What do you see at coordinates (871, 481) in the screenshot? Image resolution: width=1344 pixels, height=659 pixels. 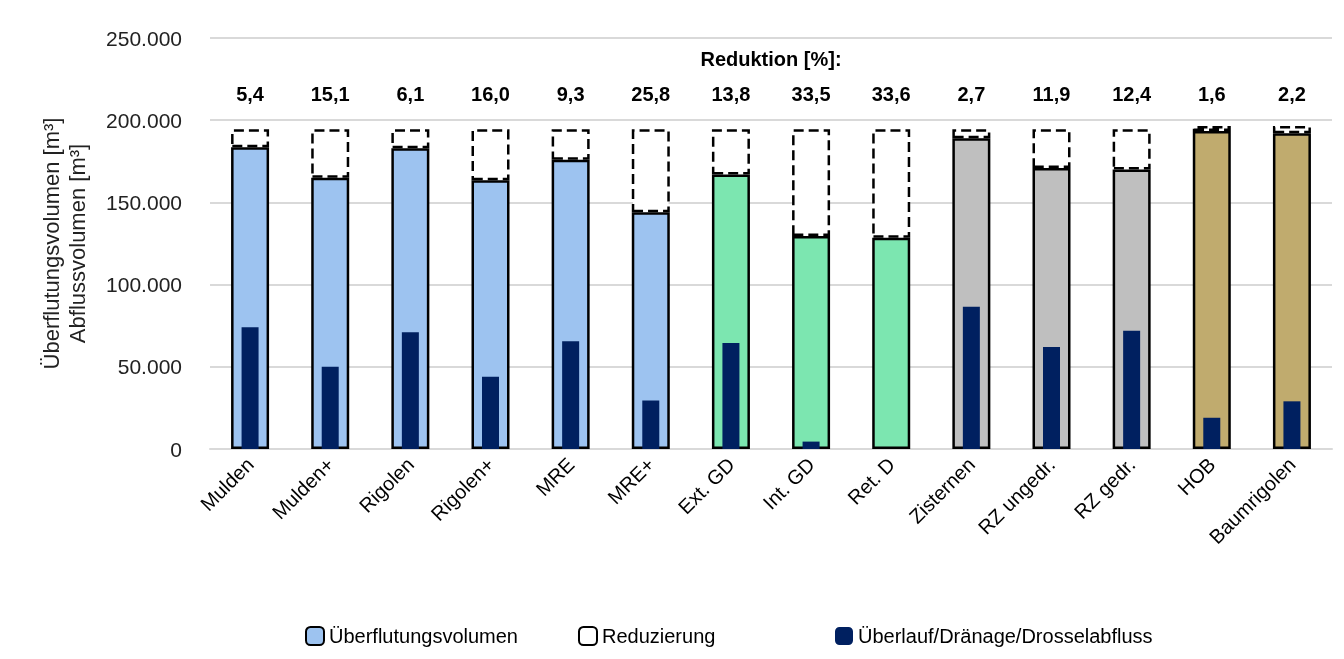 I see `x-tick-label: Ret. D` at bounding box center [871, 481].